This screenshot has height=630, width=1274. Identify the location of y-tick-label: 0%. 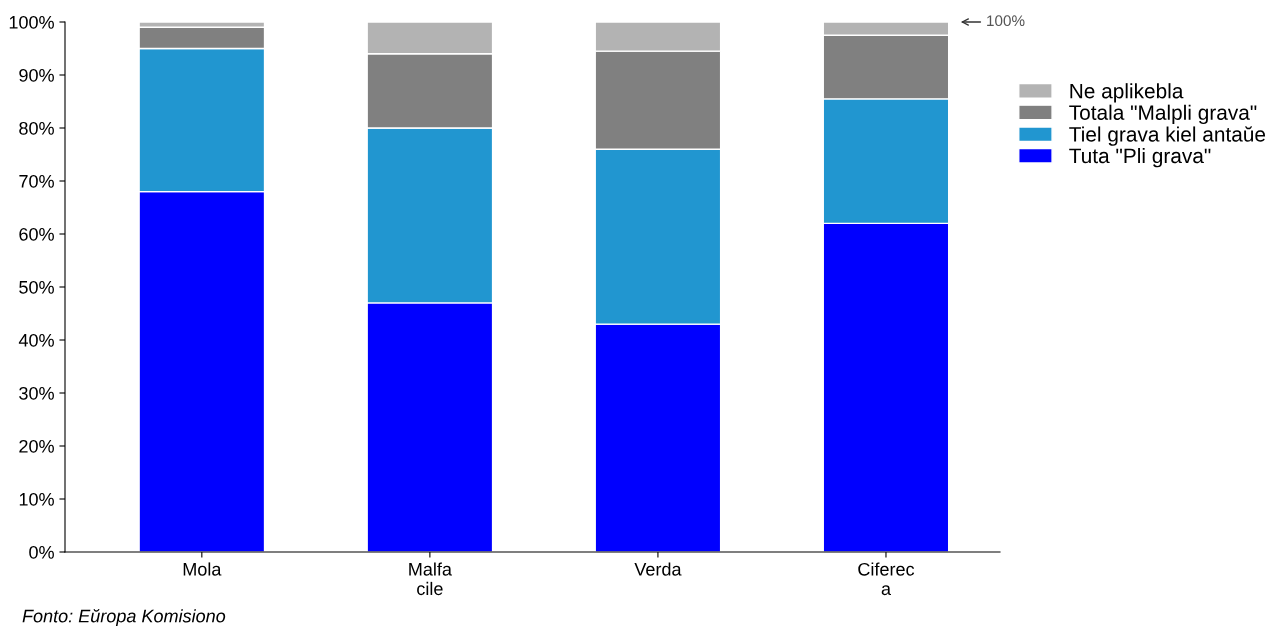
(41, 552).